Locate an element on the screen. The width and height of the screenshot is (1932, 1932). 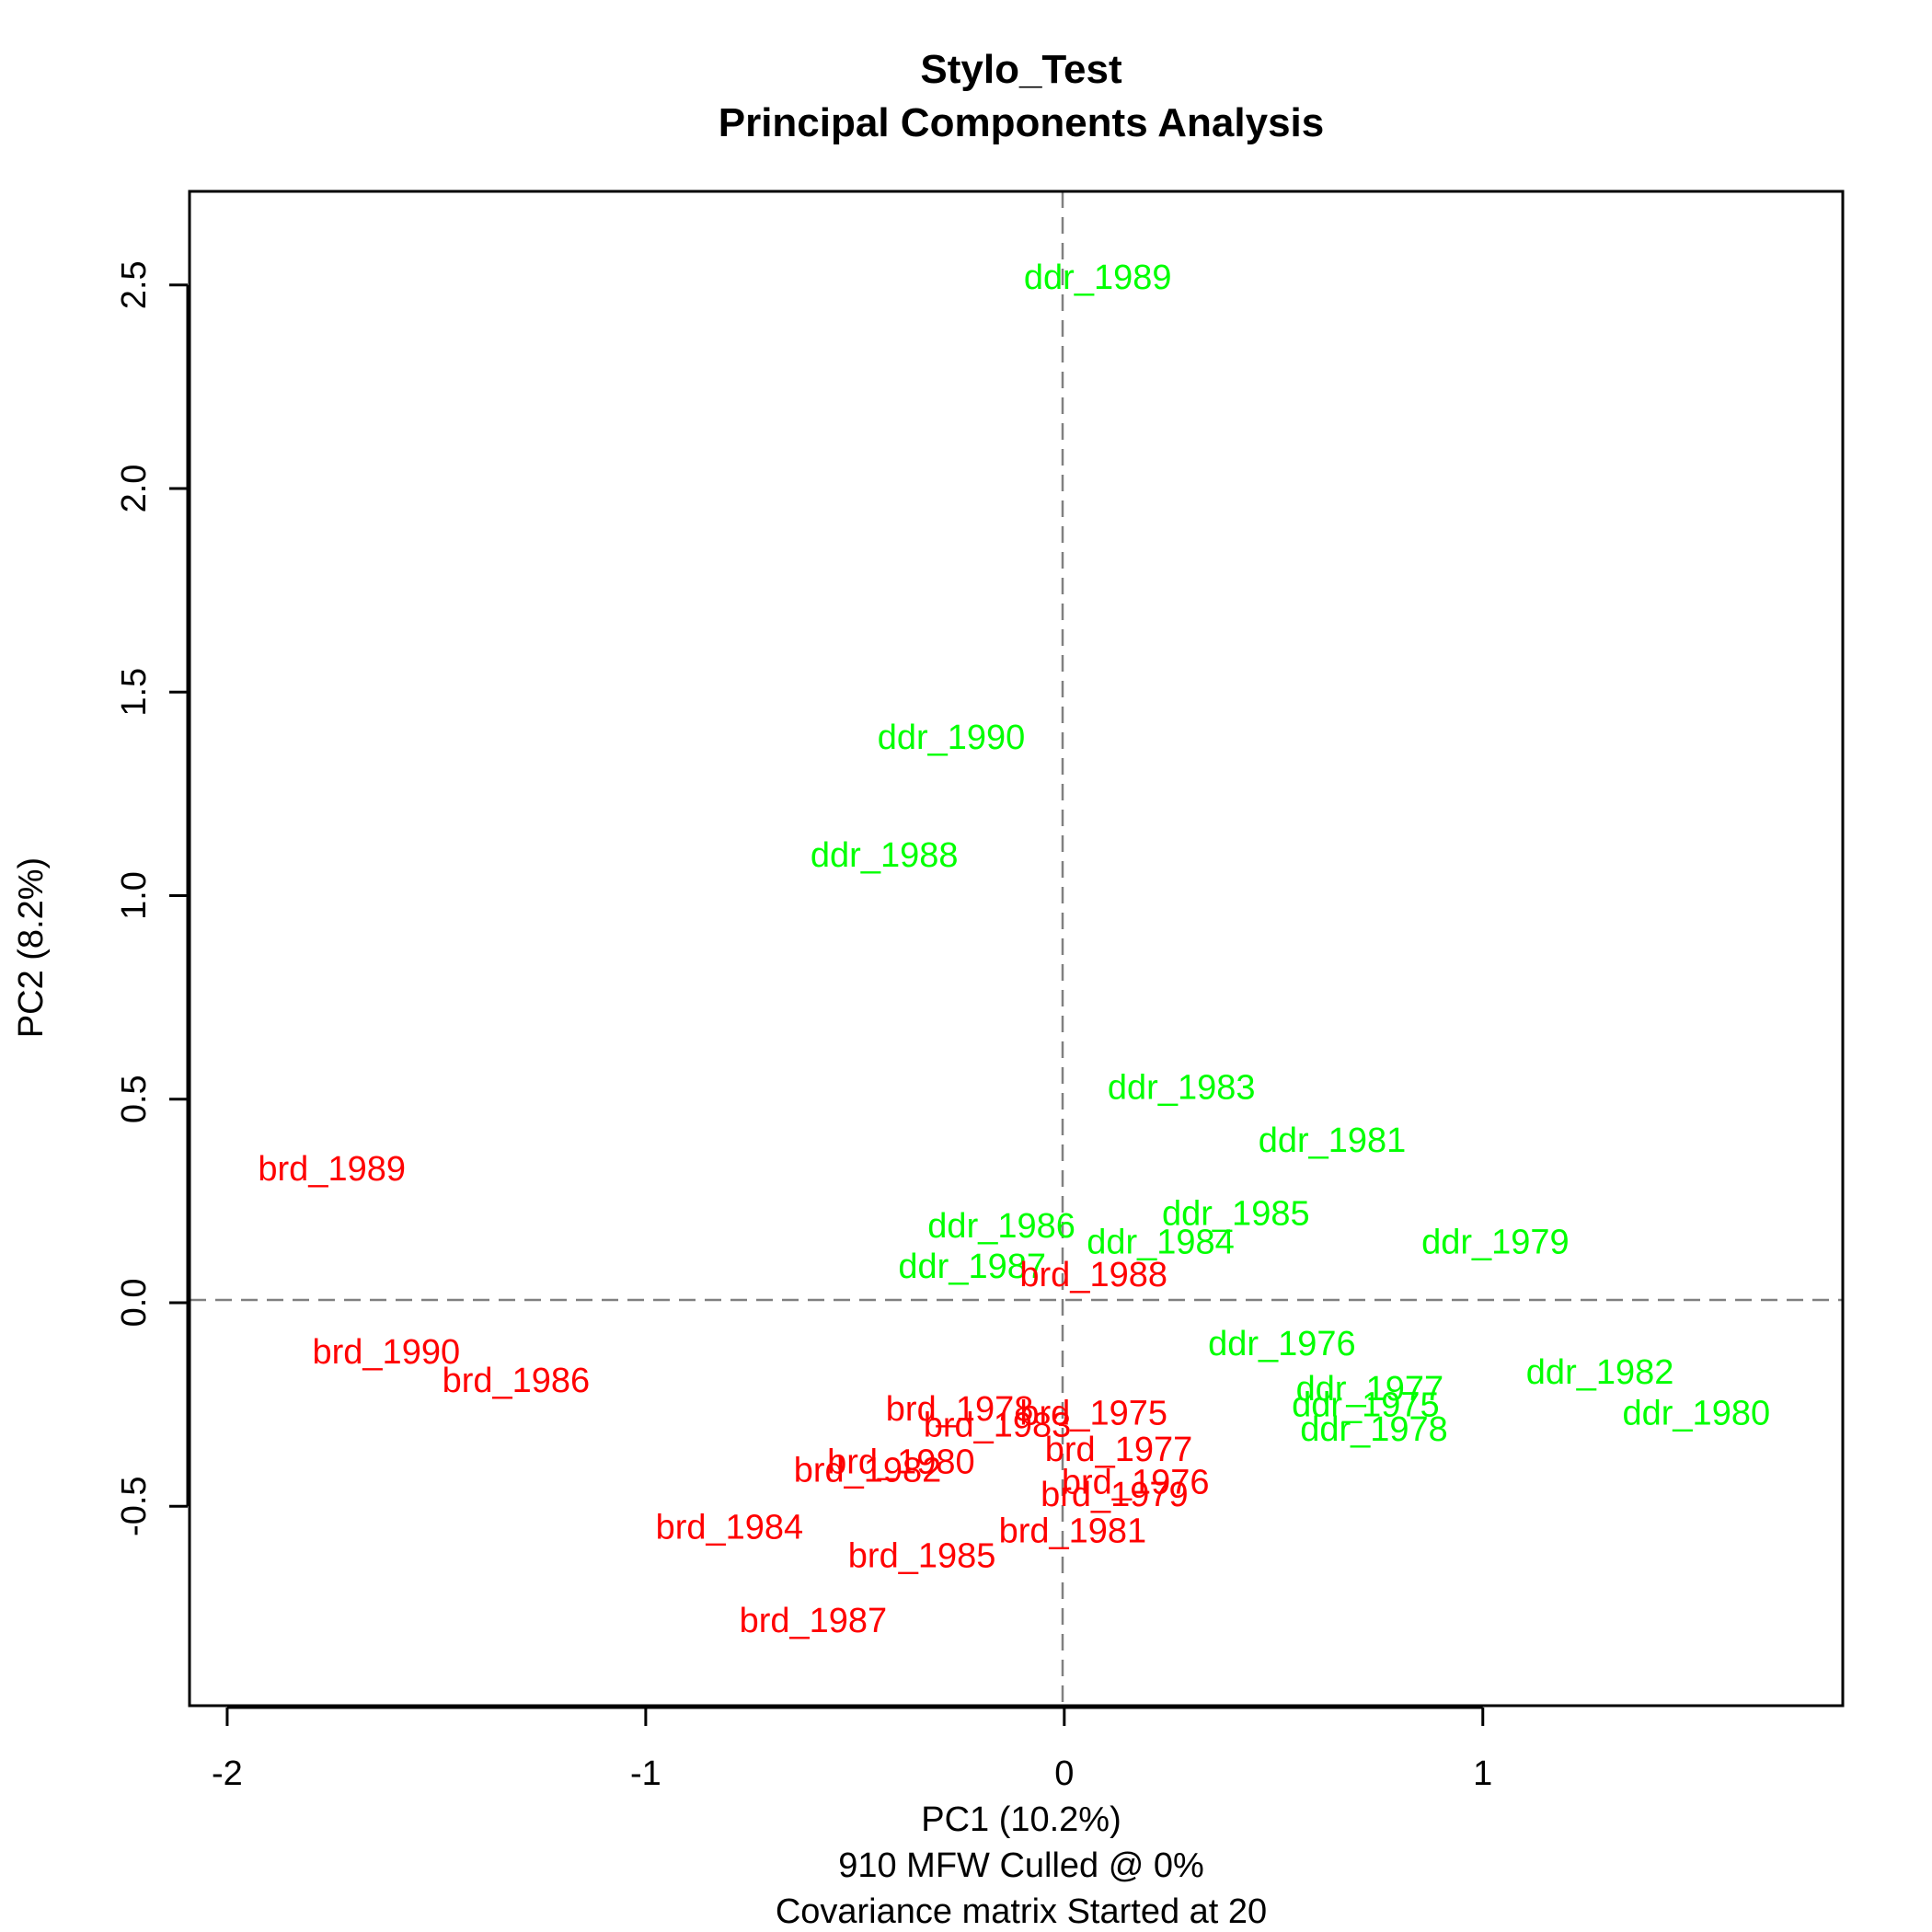
y-tick-label: 1.0 is located at coordinates (134, 895).